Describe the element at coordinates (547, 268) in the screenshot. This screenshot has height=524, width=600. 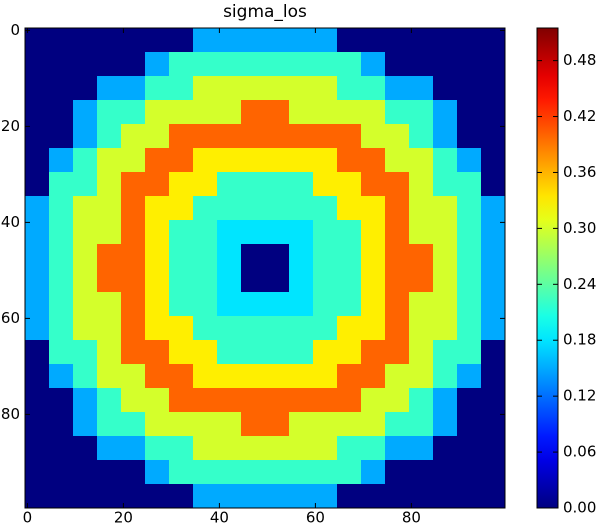
I see `colorbar` at that location.